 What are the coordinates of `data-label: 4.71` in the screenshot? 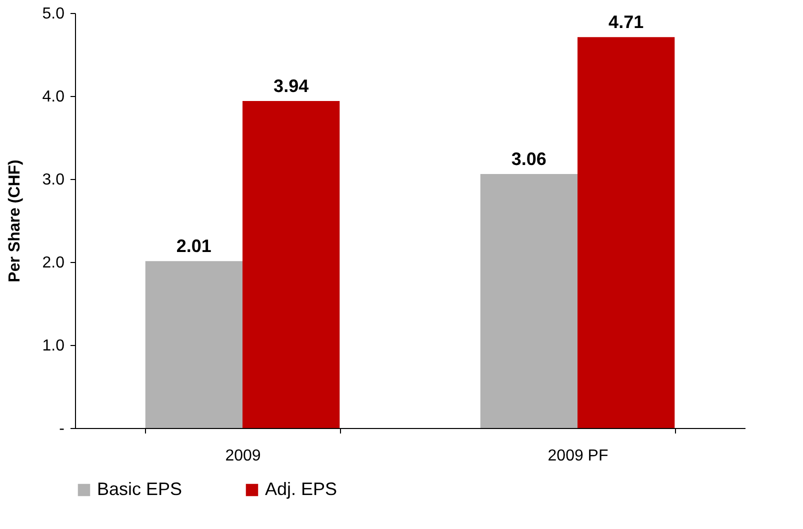 It's located at (626, 22).